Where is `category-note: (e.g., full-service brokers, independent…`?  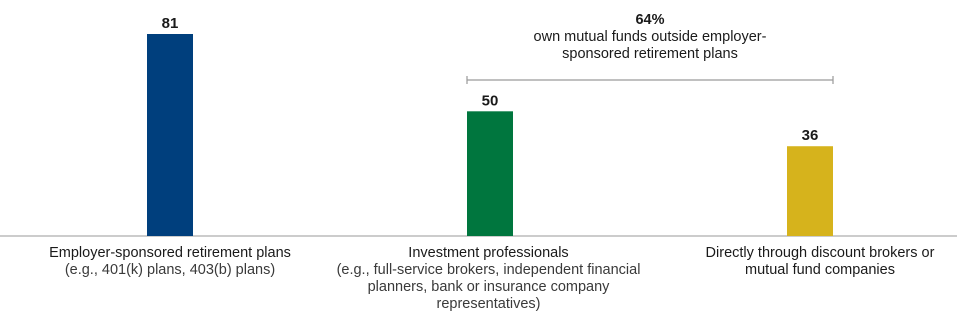 category-note: (e.g., full-service brokers, independent… is located at coordinates (488, 287).